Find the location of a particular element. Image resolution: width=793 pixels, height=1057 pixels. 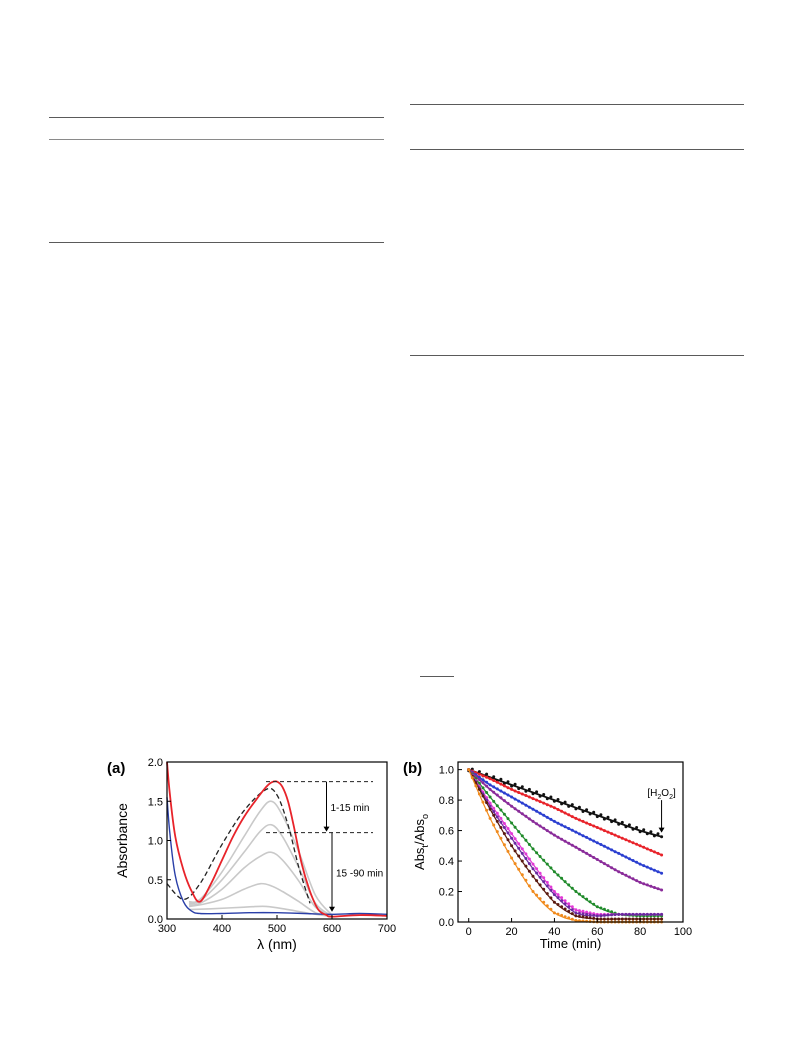

table-rule-top-right is located at coordinates (577, 104).